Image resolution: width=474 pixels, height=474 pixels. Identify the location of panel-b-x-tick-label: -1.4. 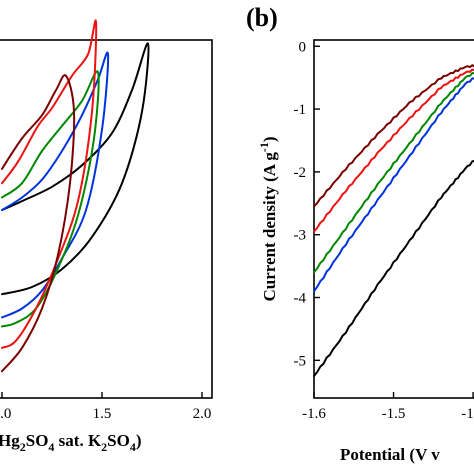
(467, 414).